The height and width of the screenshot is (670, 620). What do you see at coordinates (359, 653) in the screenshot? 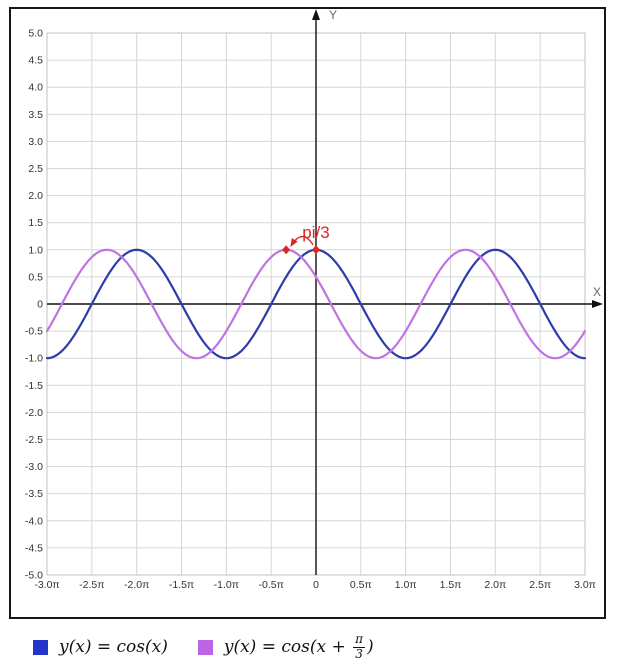
I see `fraction-denominator: 3` at bounding box center [359, 653].